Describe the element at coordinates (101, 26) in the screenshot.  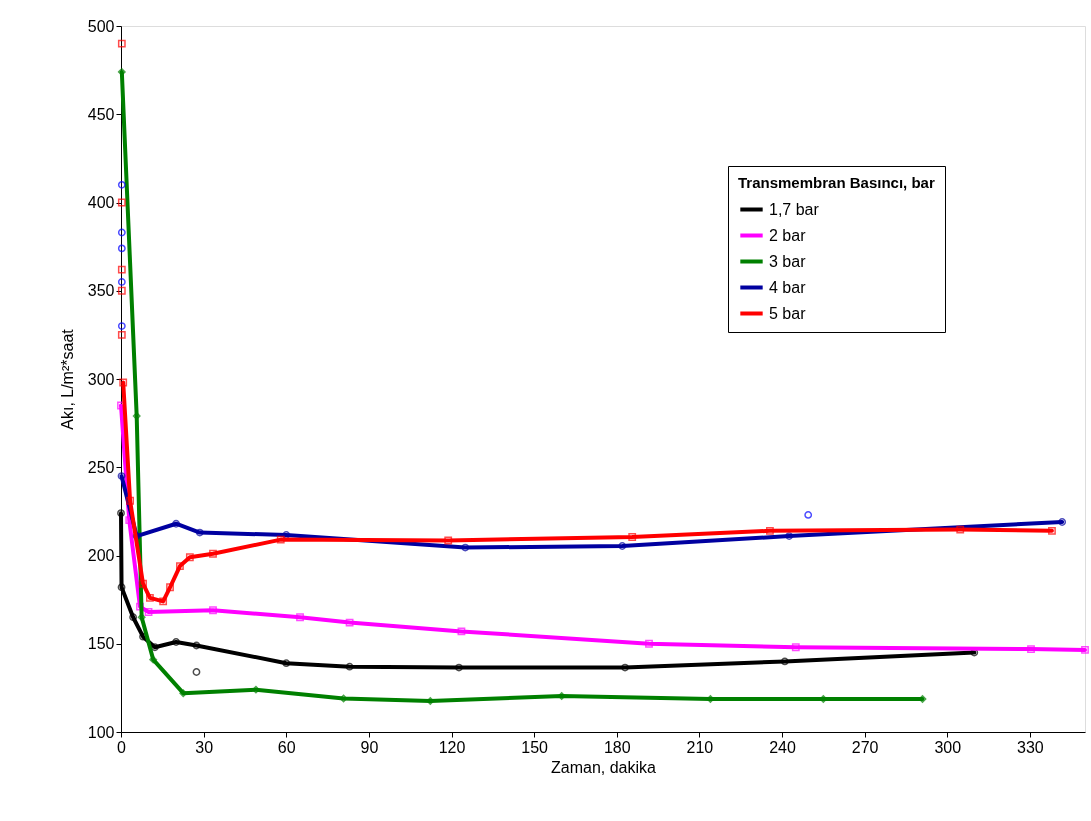
I see `y-tick-label: 500` at that location.